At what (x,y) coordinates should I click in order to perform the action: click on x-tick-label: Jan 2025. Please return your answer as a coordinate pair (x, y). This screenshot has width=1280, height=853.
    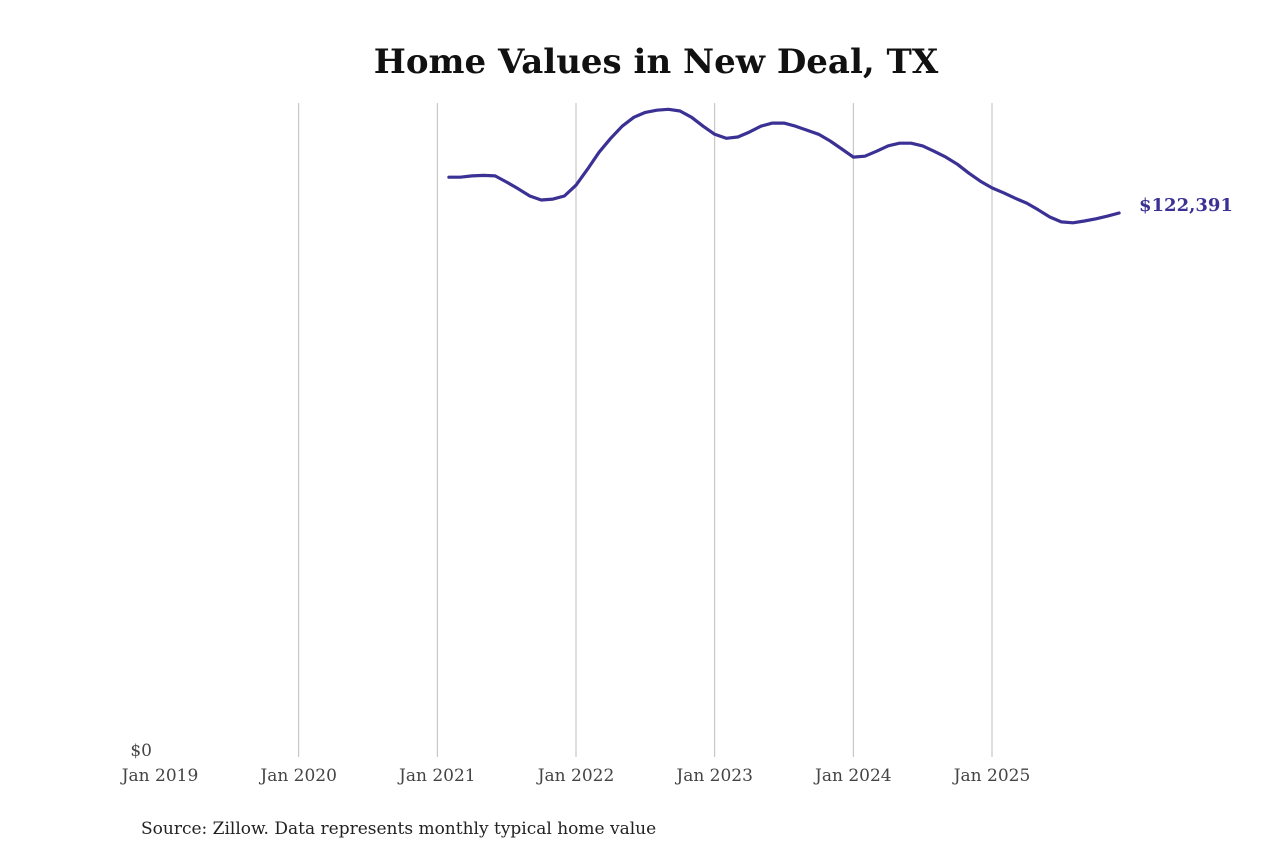
    Looking at the image, I should click on (991, 776).